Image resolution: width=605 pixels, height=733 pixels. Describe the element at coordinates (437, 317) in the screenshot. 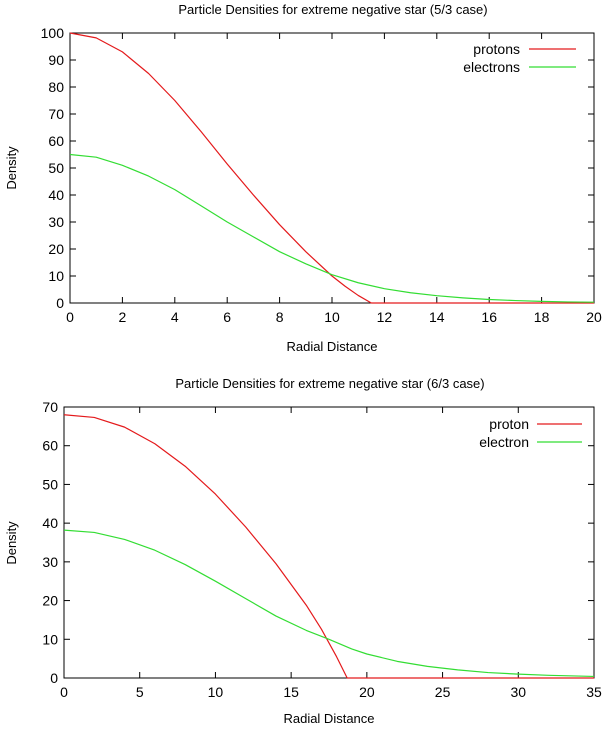

I see `x-tick-label: 14` at that location.